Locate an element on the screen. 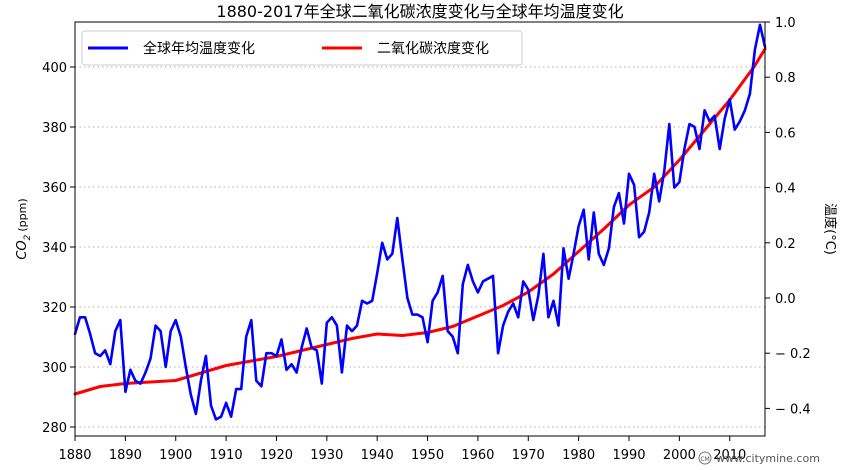 This screenshot has width=850, height=470. y-right-tick-label: 0.0 is located at coordinates (785, 299).